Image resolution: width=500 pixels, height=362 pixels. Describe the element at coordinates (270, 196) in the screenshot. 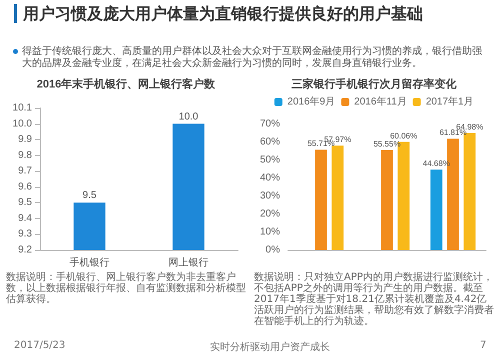

I see `y-tick-label: 30%` at that location.